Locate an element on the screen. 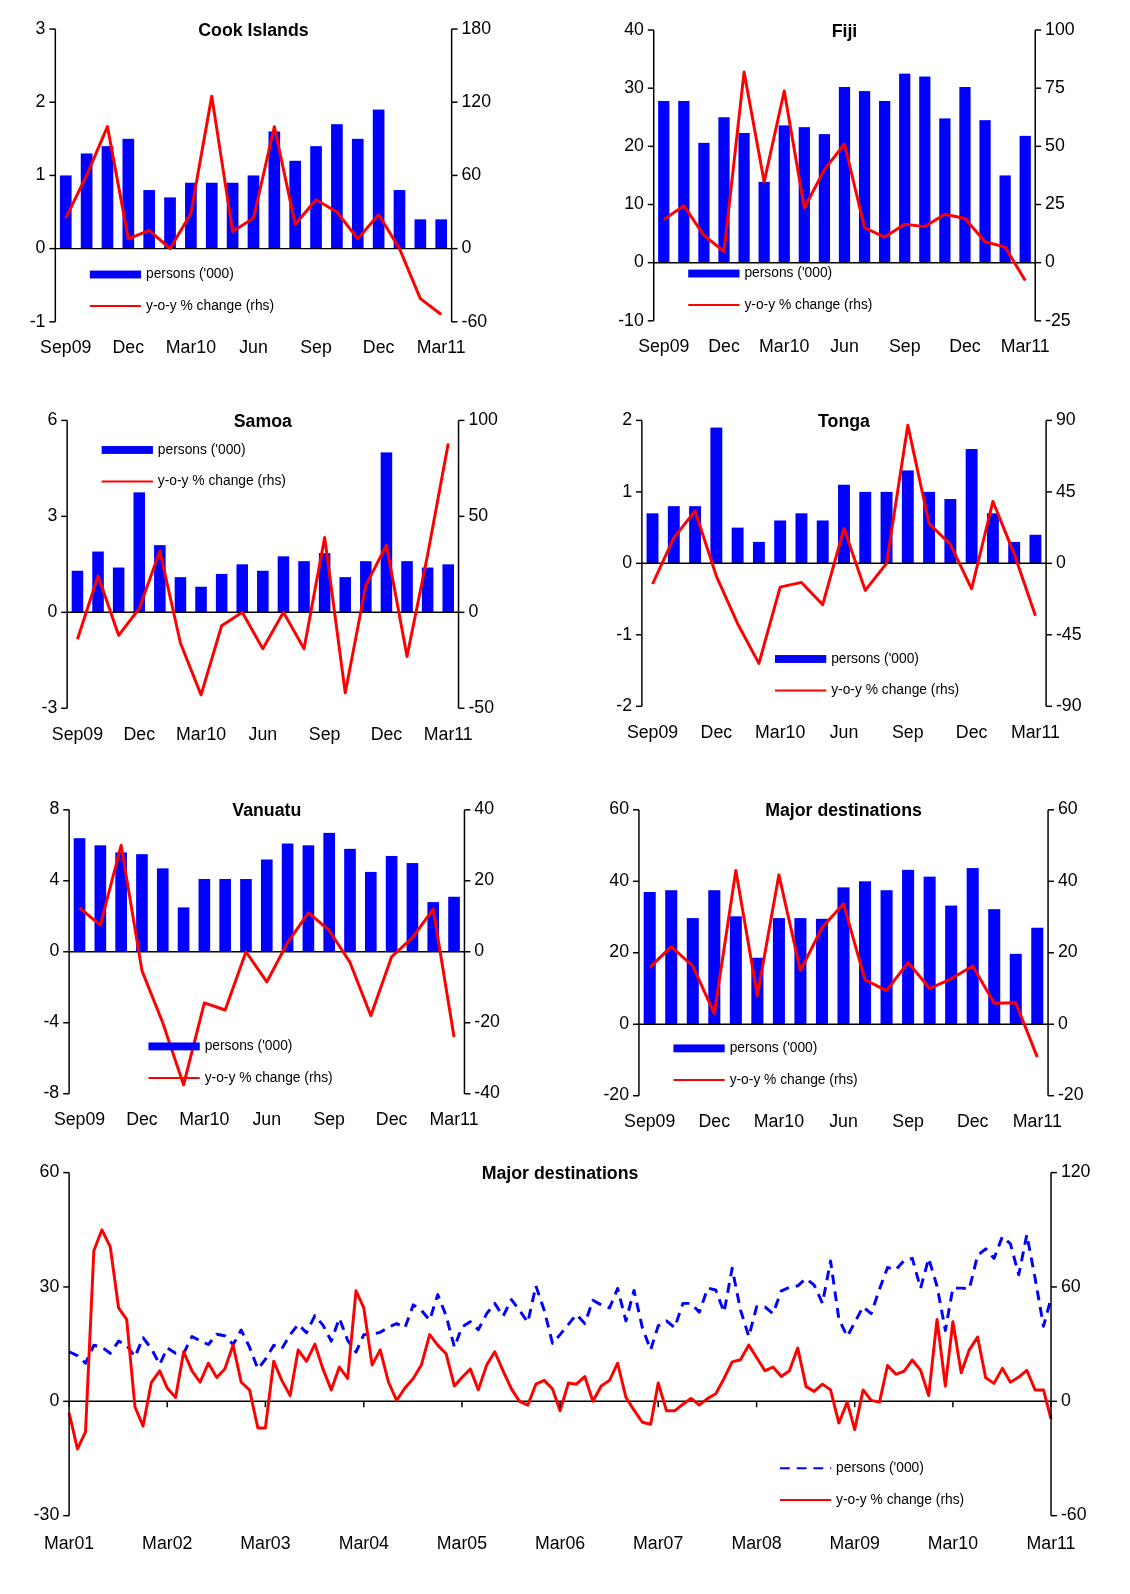 This screenshot has height=1594, width=1130. y-tick-label: 8 is located at coordinates (54, 808).